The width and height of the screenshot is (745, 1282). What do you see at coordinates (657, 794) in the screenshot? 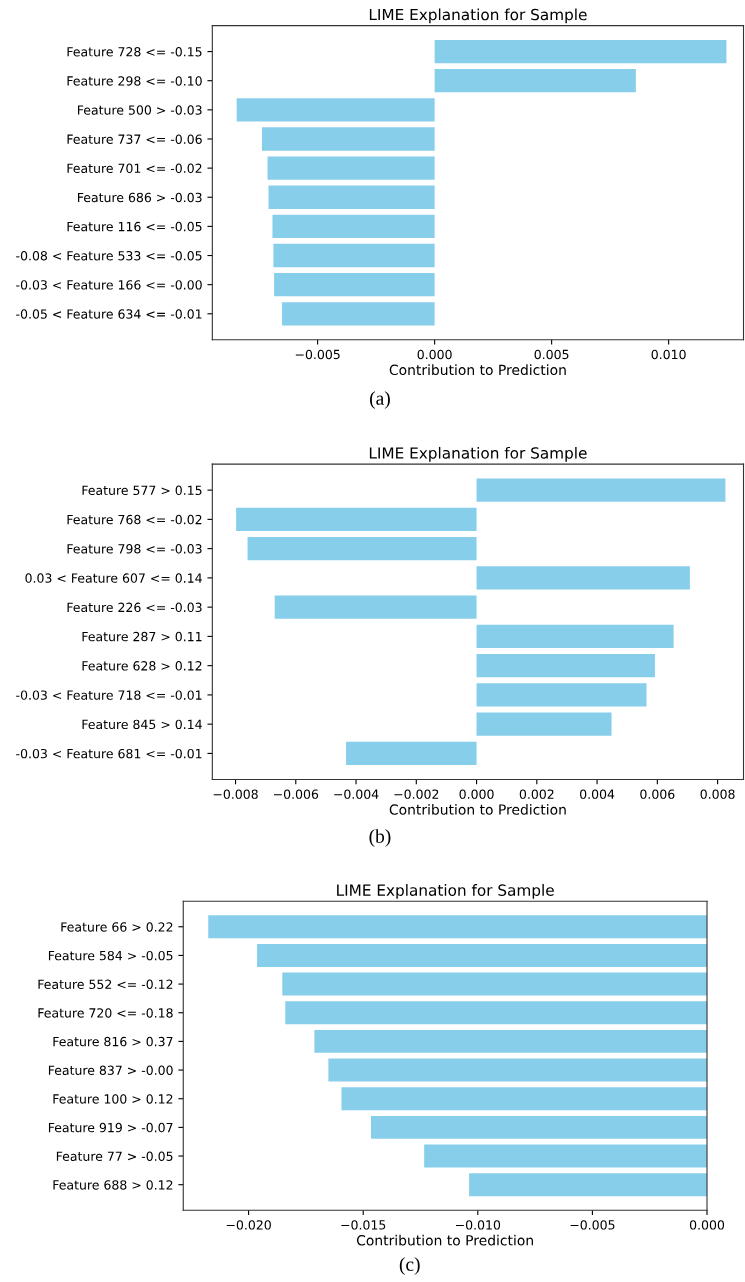
I see `x-tick-label: 0.006` at bounding box center [657, 794].